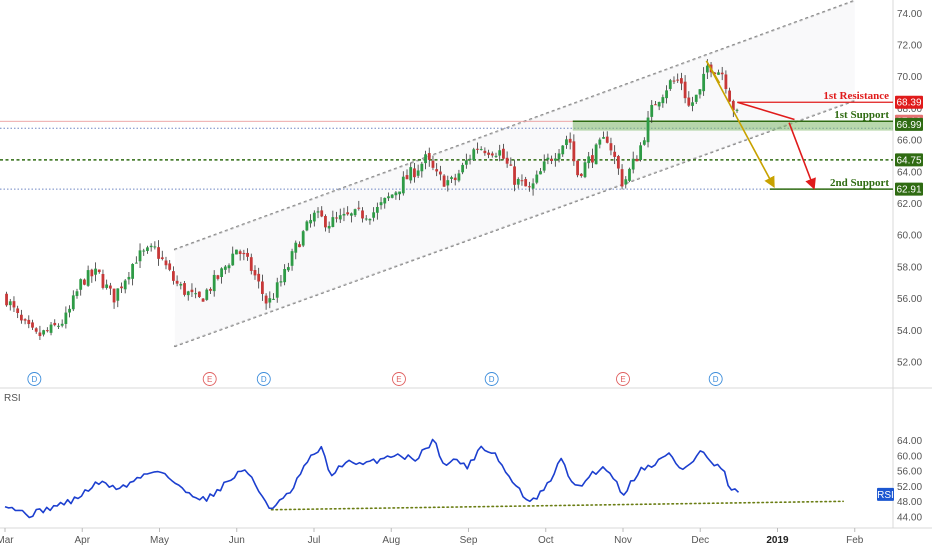  Describe the element at coordinates (777, 540) in the screenshot. I see `x-tick-label: 2019` at that location.